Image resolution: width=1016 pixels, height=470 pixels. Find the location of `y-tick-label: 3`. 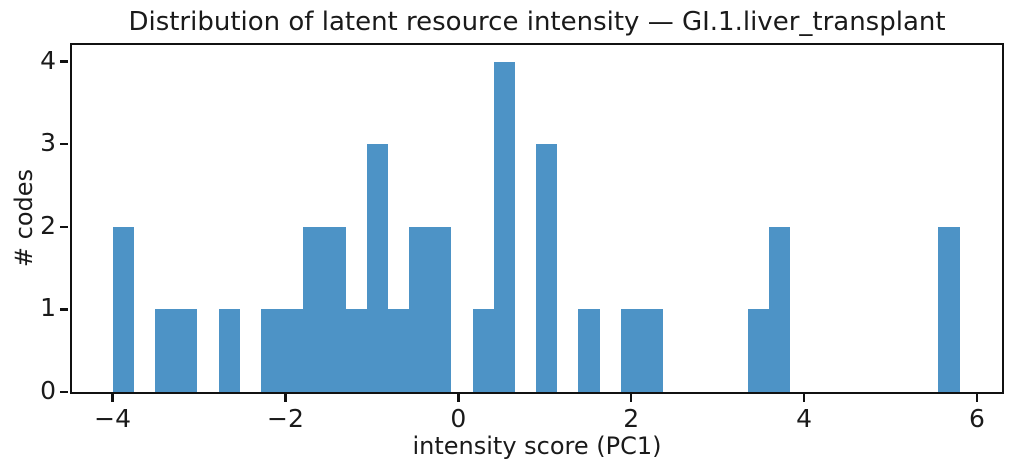

y-tick-label: 3 is located at coordinates (48, 143).